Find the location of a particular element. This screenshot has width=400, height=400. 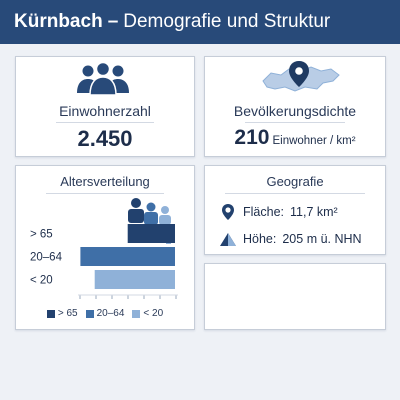

age-bars is located at coordinates (127, 256).